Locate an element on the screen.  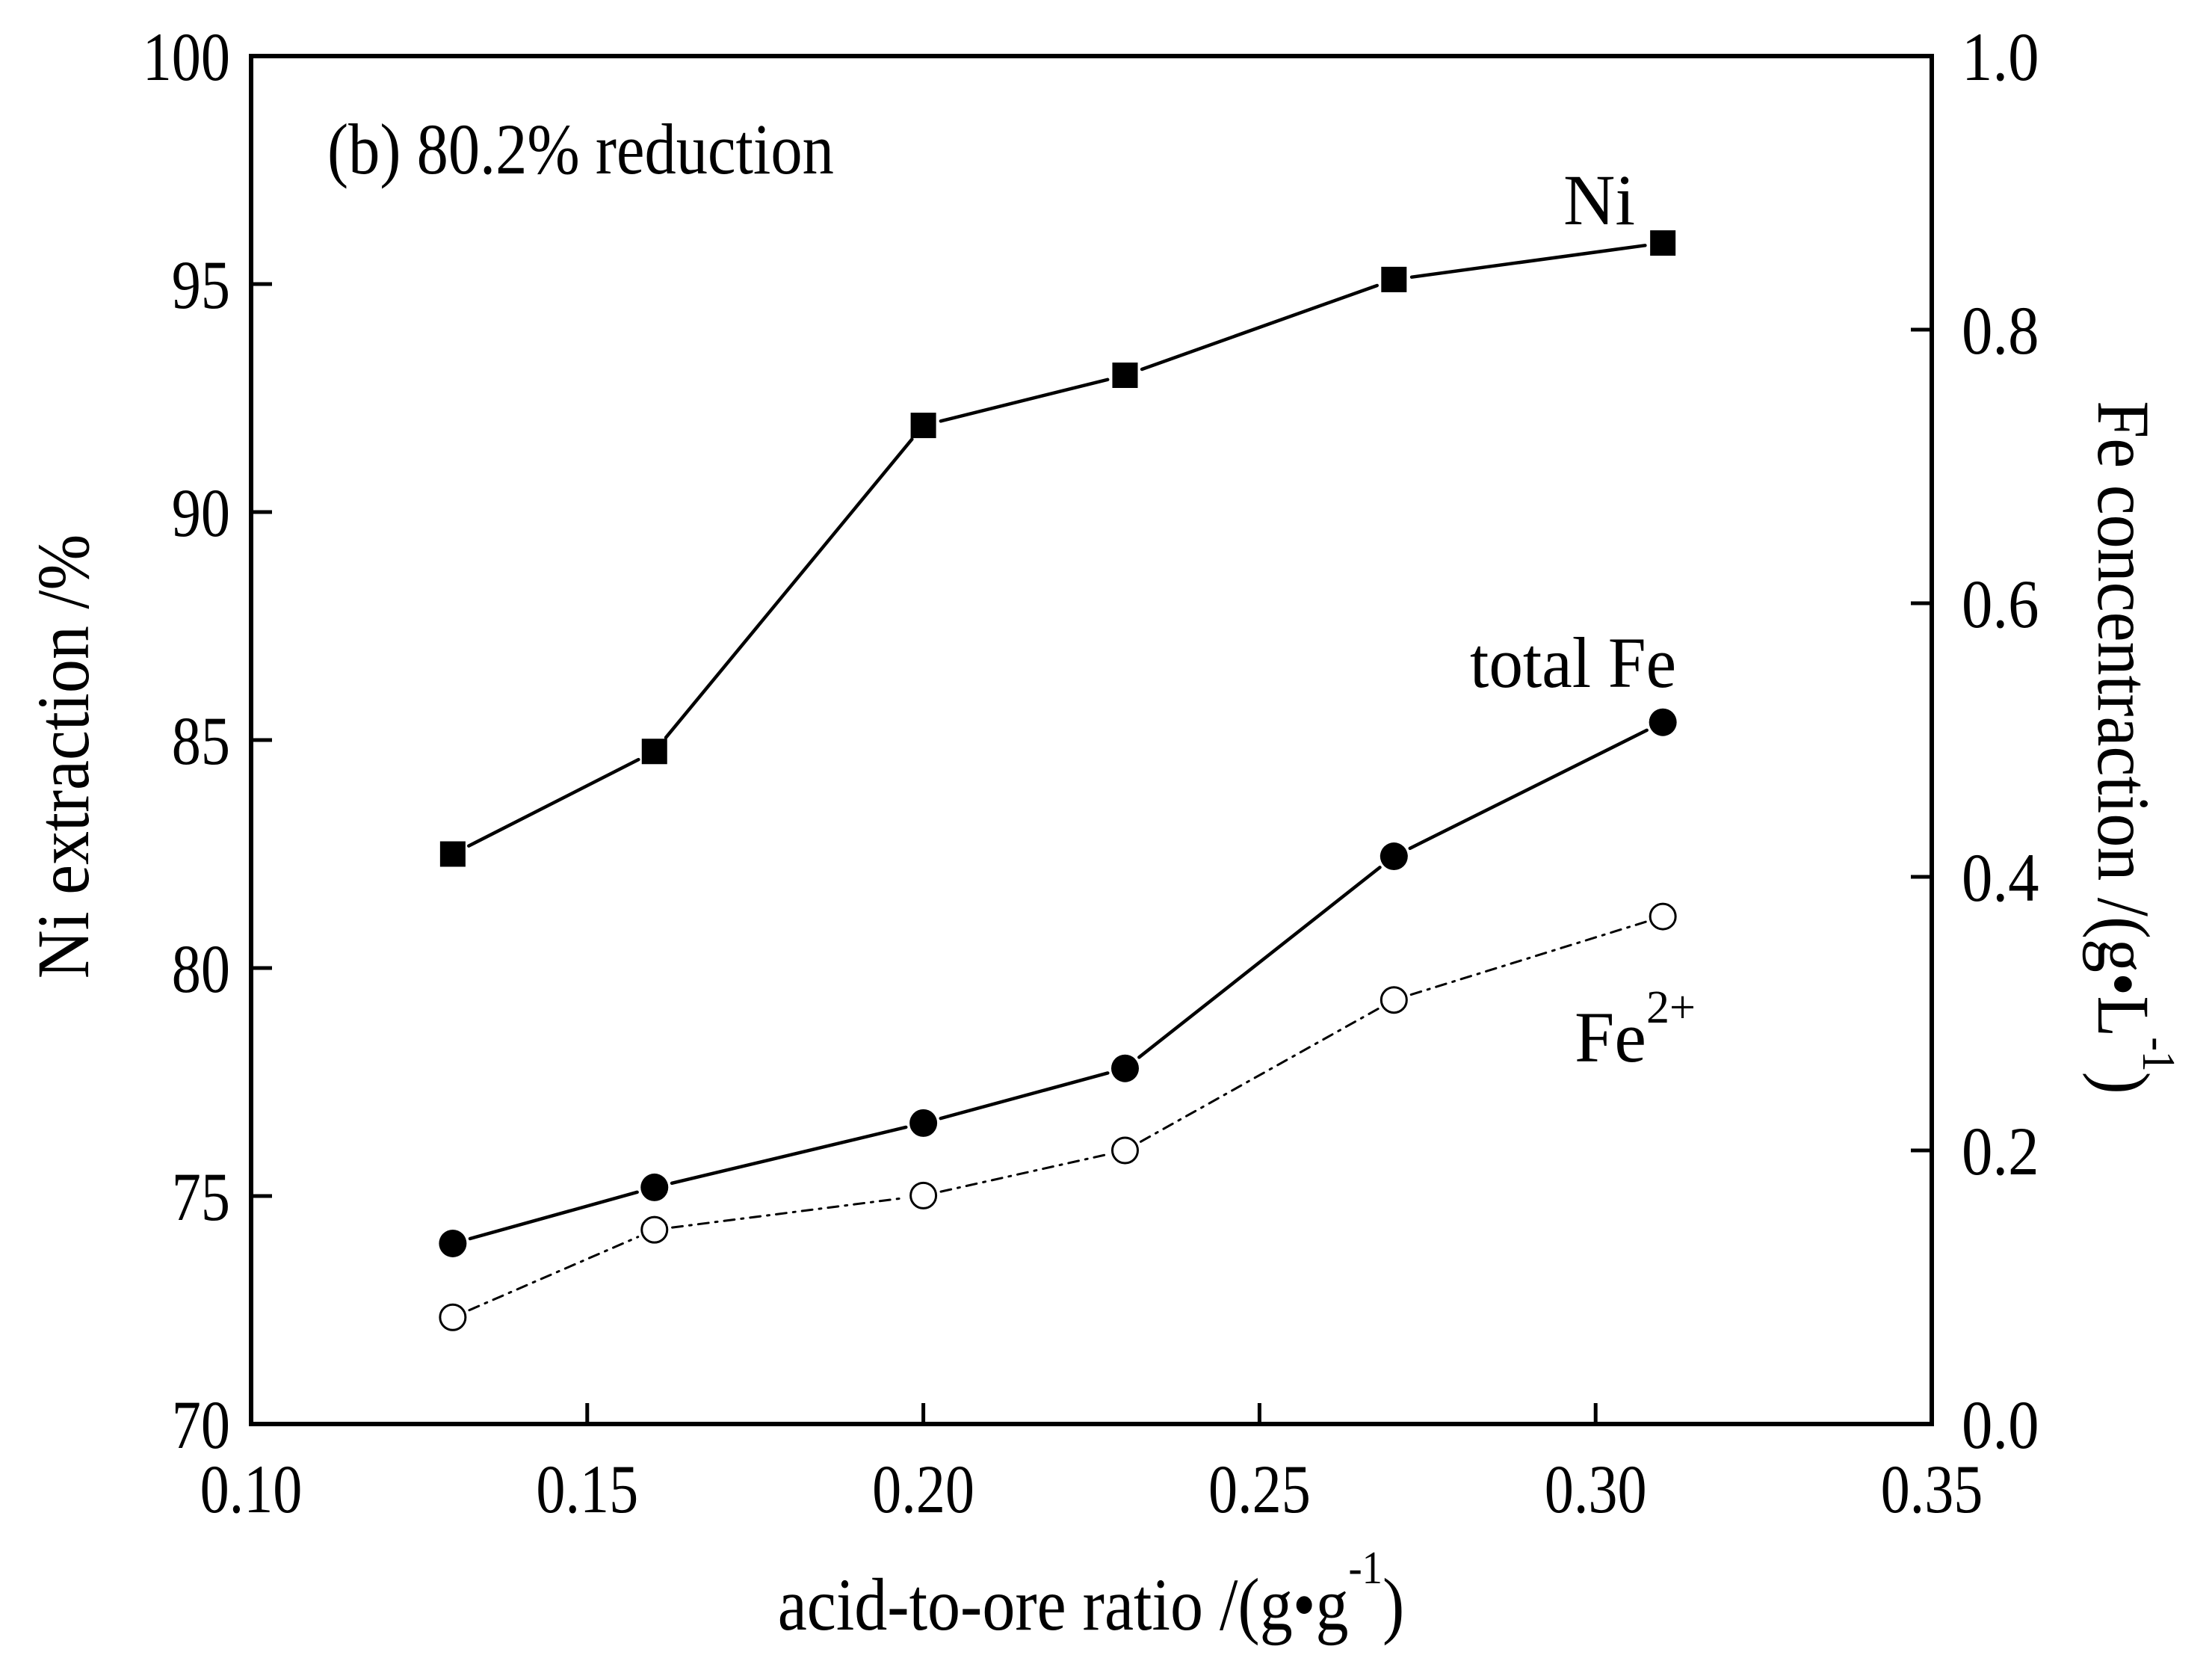
series-label-fe2plus-base: Fe is located at coordinates (1610, 1037).